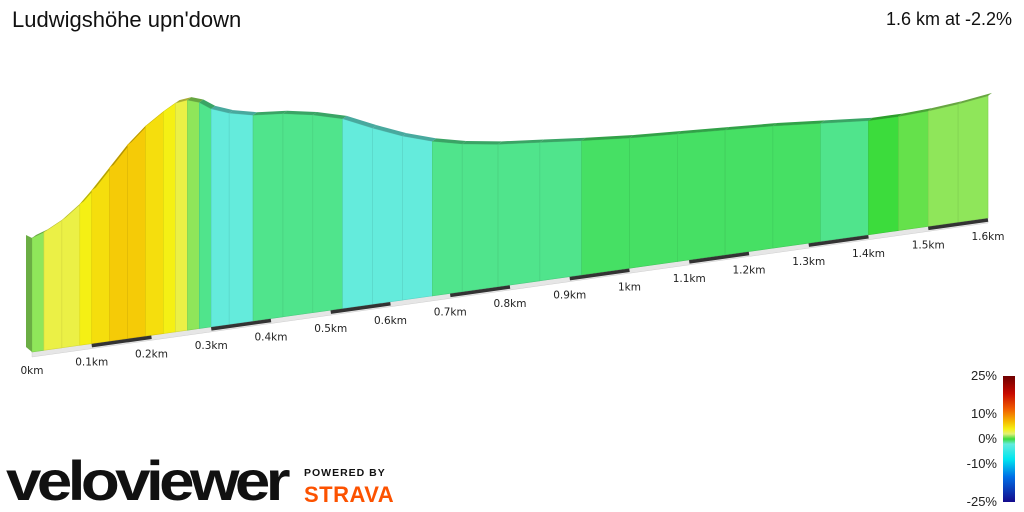 The width and height of the screenshot is (1024, 512). Describe the element at coordinates (32, 371) in the screenshot. I see `distance-tick-label: 0km` at that location.